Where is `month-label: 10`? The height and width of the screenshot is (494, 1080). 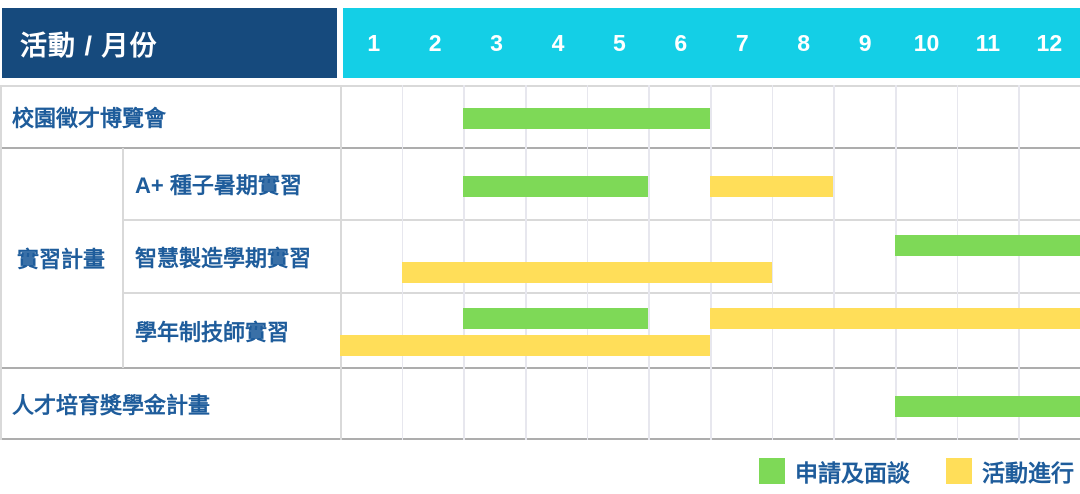 month-label: 10 is located at coordinates (926, 42).